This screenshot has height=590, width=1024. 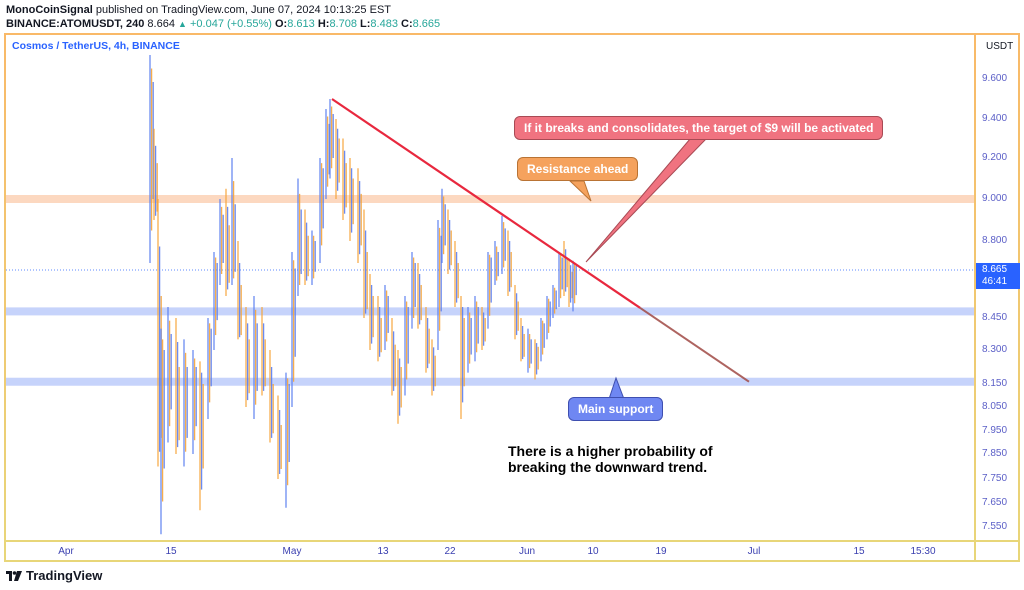 I want to click on high-label: H:, so click(x=323, y=24).